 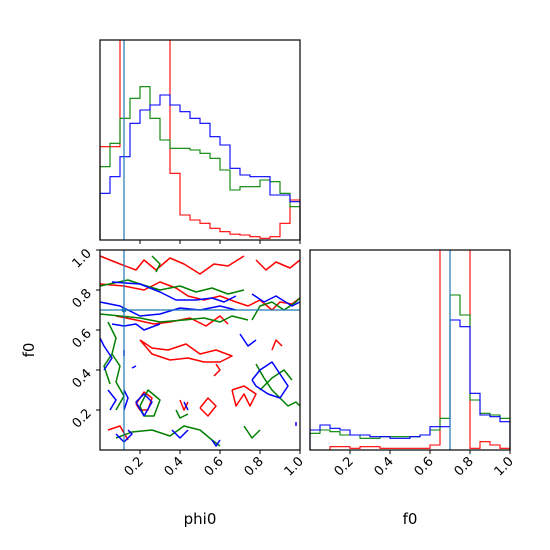 I want to click on contour-panel-ytick-label: 0.4, so click(x=82, y=378).